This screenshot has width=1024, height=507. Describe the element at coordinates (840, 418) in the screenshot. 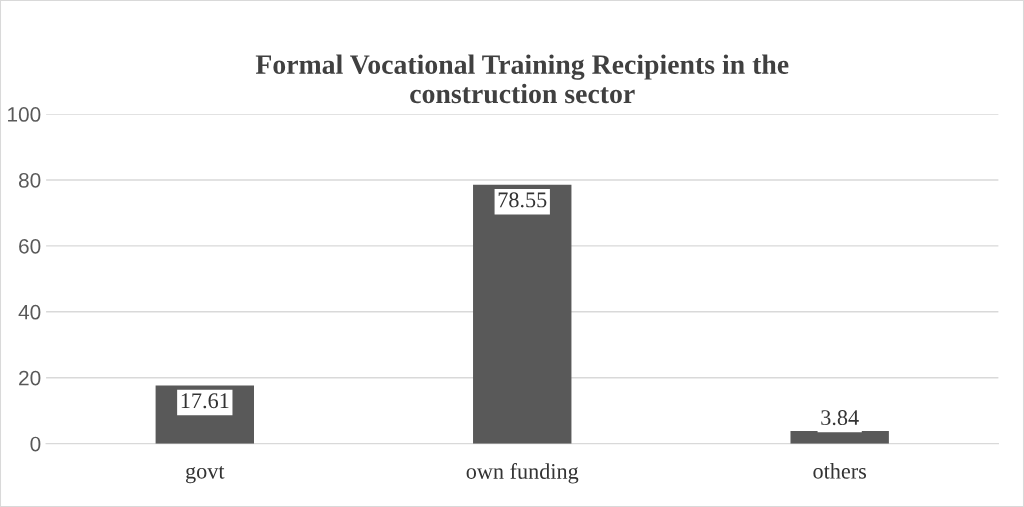

I see `data-label: 3.84` at that location.